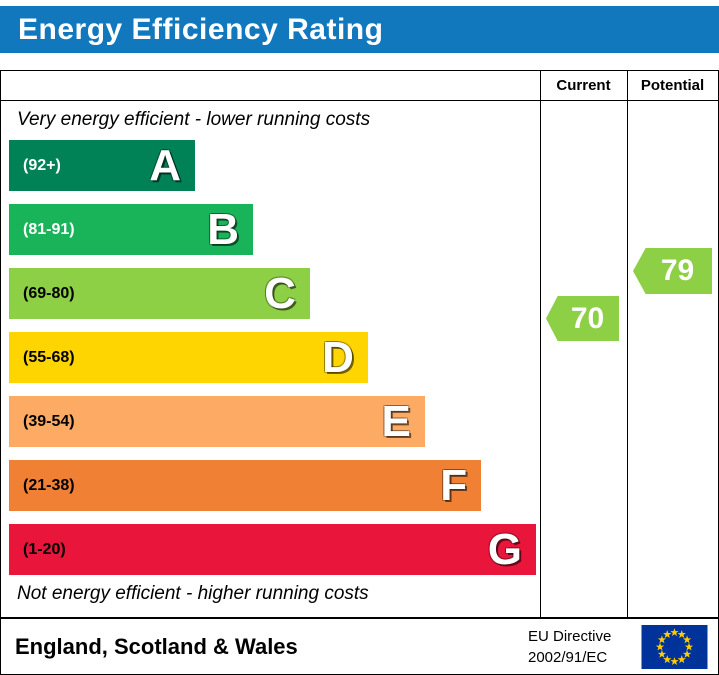 The image size is (719, 675). I want to click on band-g-bar: (1-20) G, so click(272, 549).